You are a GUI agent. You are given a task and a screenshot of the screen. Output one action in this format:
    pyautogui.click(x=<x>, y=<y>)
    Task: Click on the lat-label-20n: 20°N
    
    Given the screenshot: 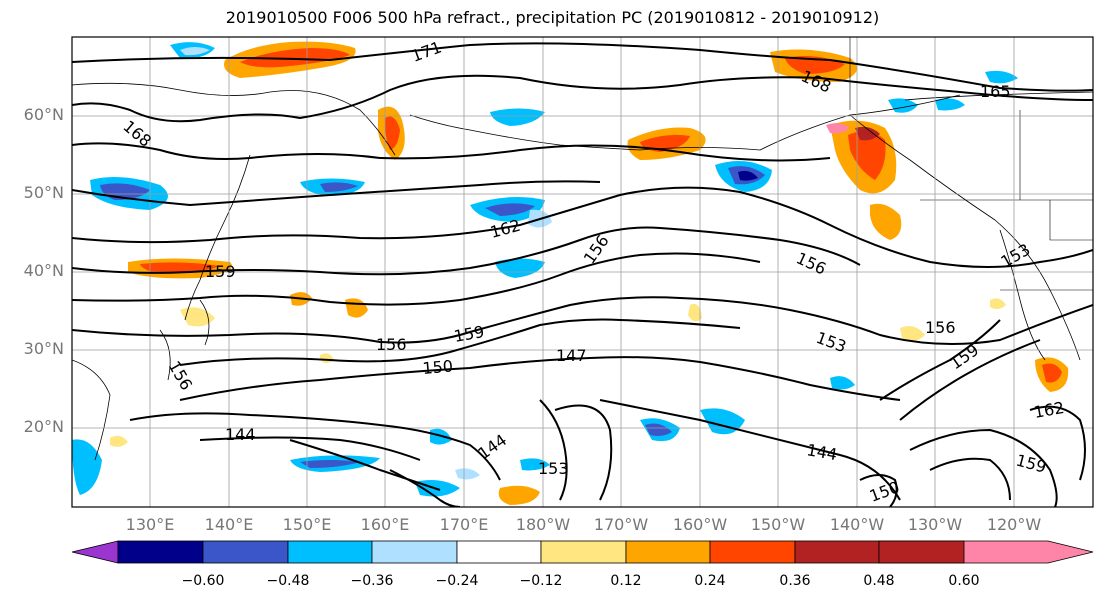 What is the action you would take?
    pyautogui.click(x=43, y=426)
    